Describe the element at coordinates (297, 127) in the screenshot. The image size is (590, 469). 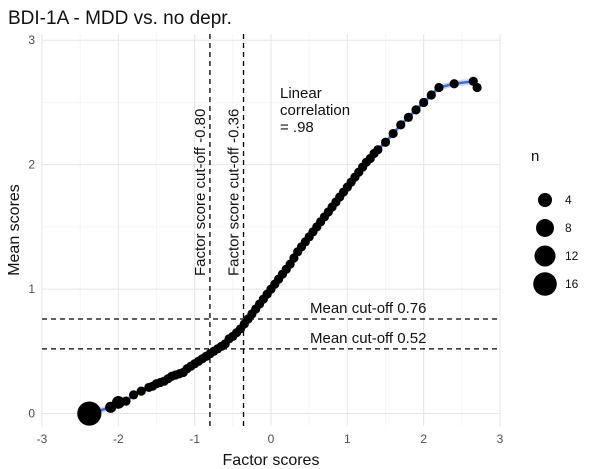
I see `annotation-line: = .98` at that location.